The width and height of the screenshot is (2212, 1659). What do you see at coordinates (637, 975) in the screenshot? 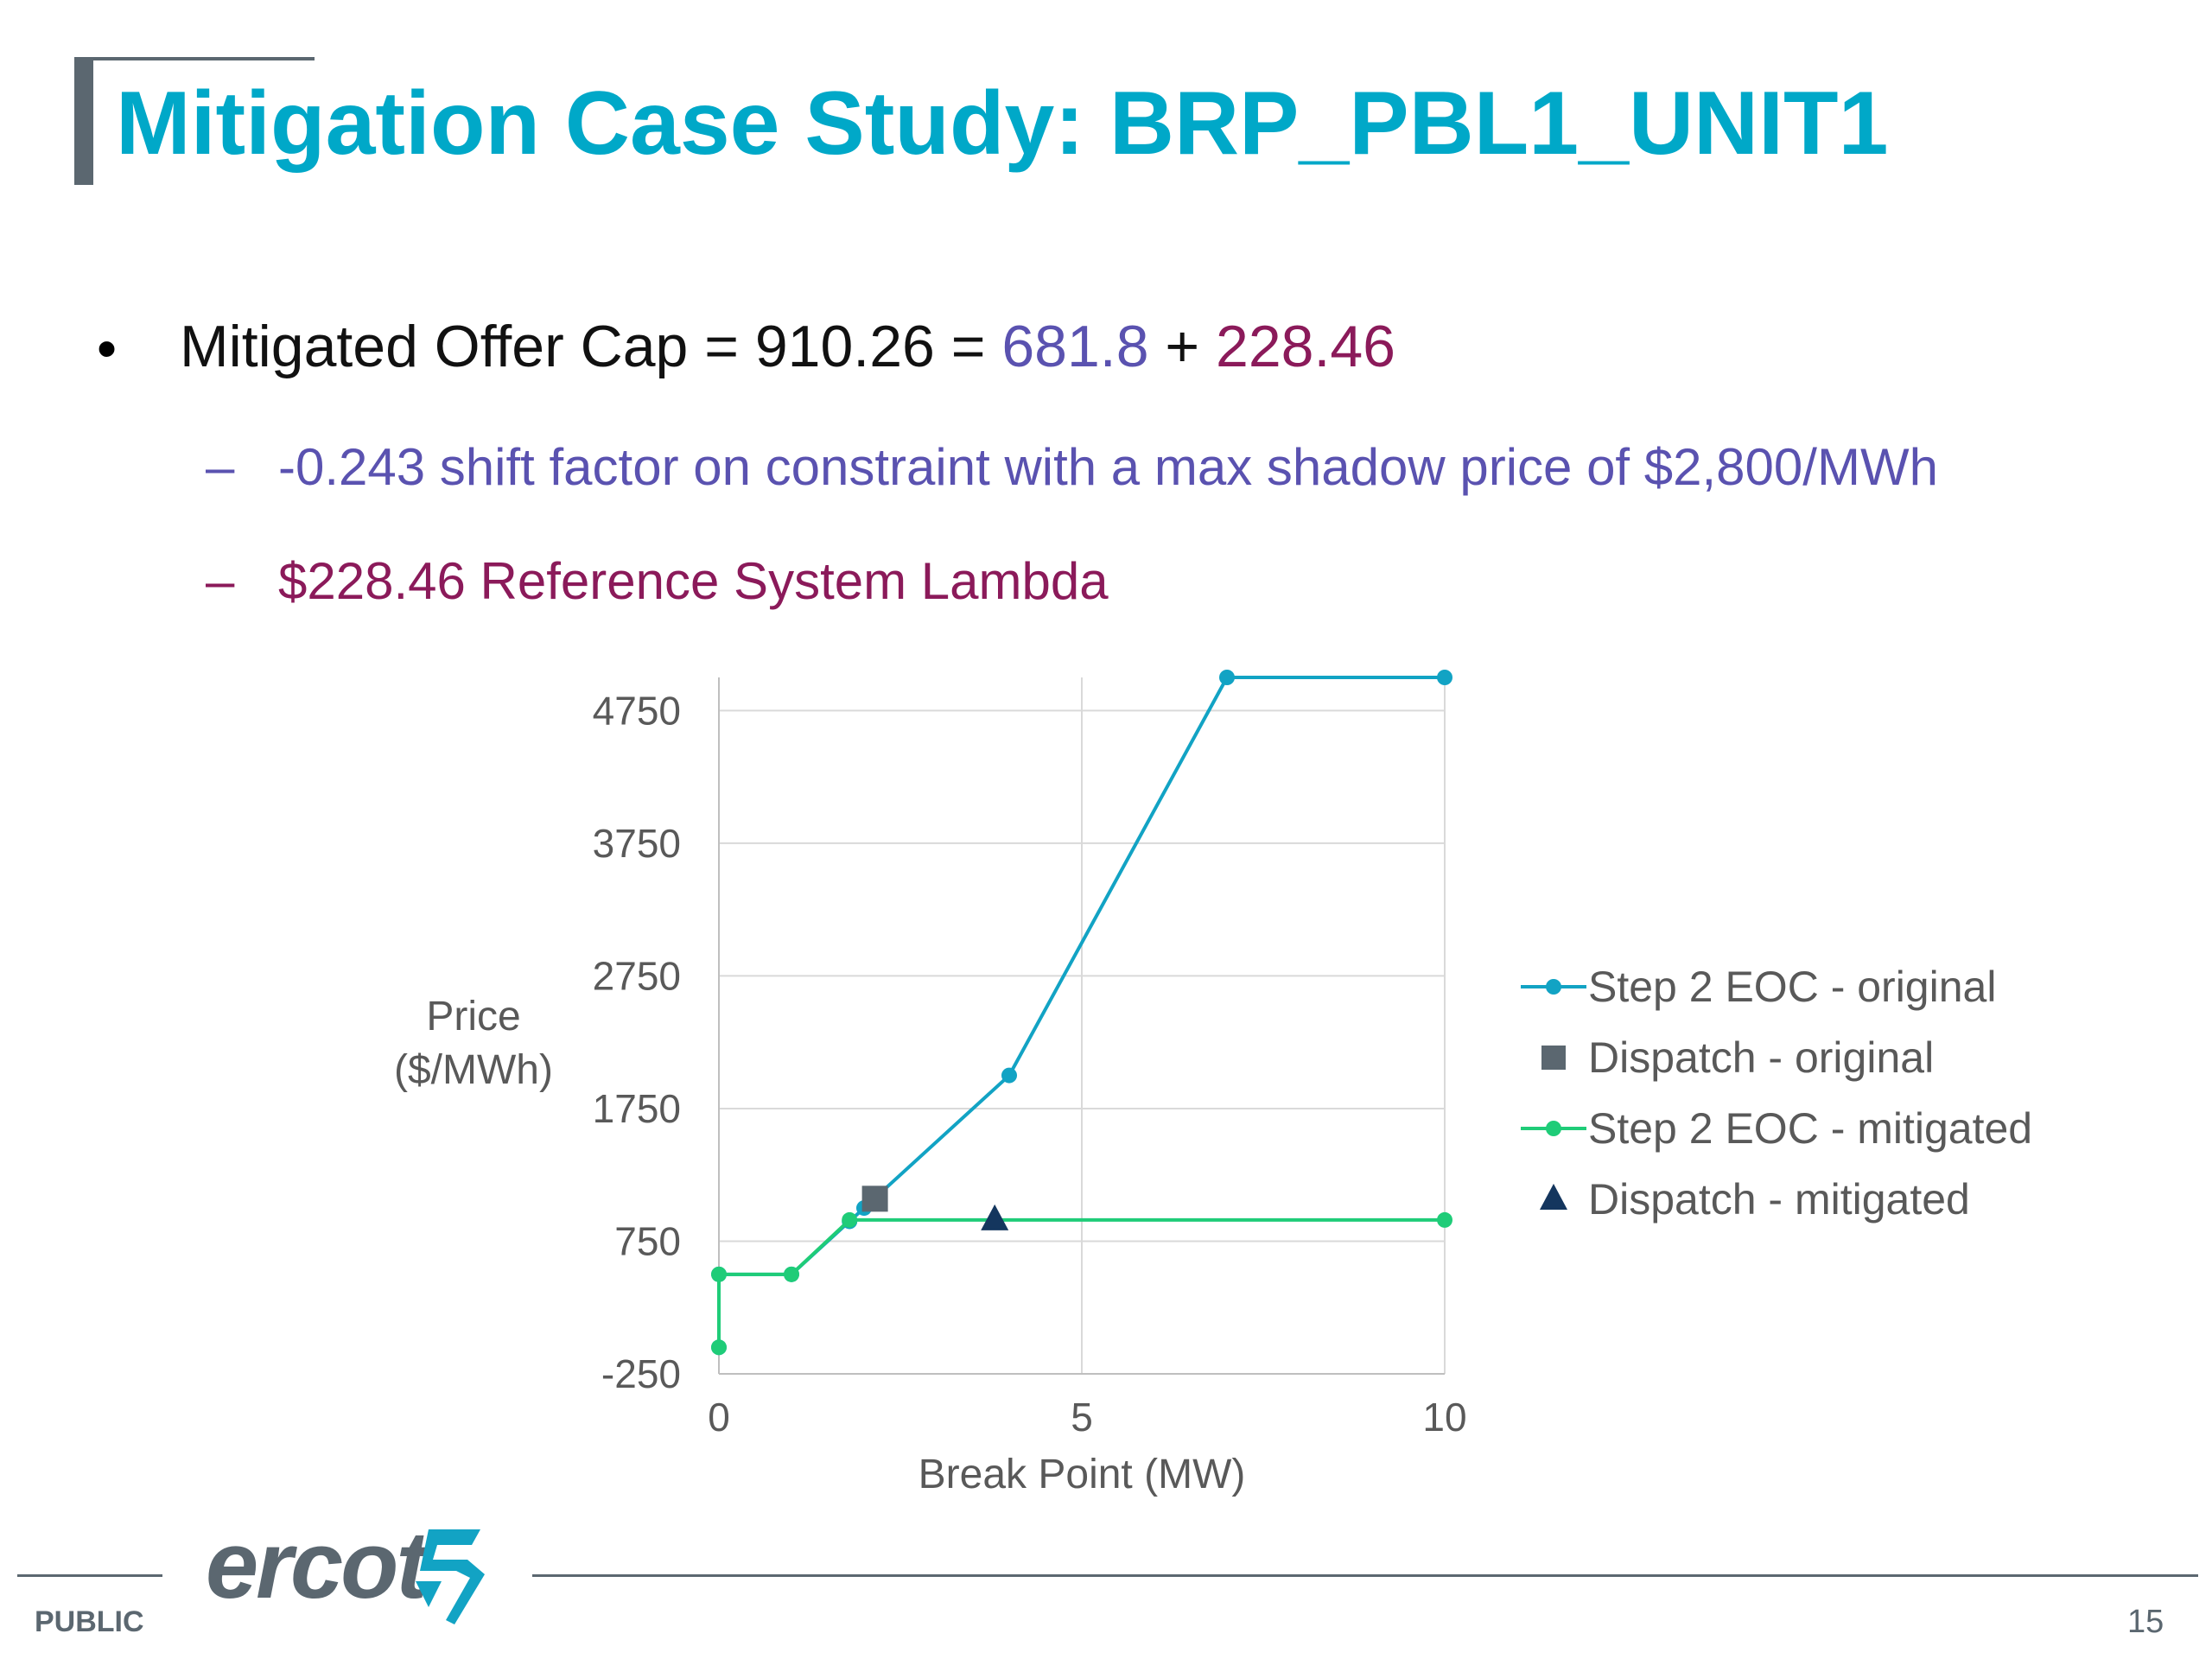
I see `y-tick-label: 2750` at bounding box center [637, 975].